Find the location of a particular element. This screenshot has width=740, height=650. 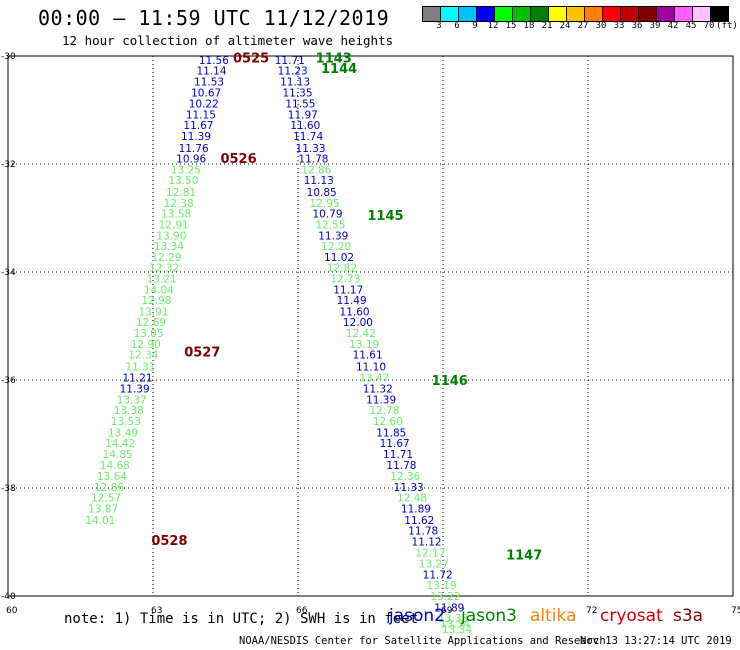

swh-data-label: 14.85 is located at coordinates (118, 455).